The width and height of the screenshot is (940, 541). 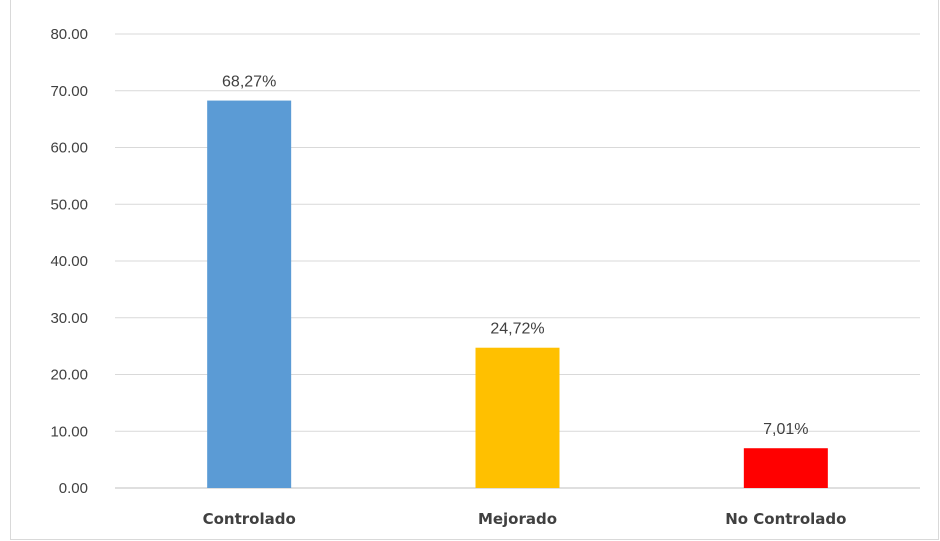 What do you see at coordinates (517, 519) in the screenshot?
I see `x-category-label: Mejorado` at bounding box center [517, 519].